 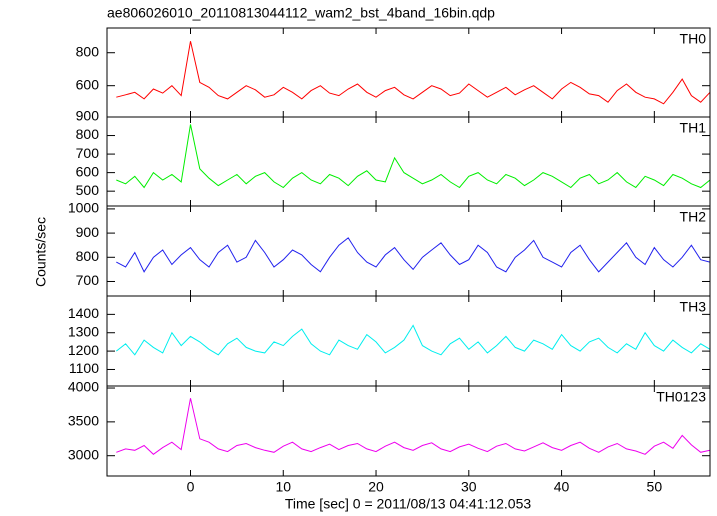 What do you see at coordinates (191, 487) in the screenshot?
I see `x-tick-label: 0` at bounding box center [191, 487].